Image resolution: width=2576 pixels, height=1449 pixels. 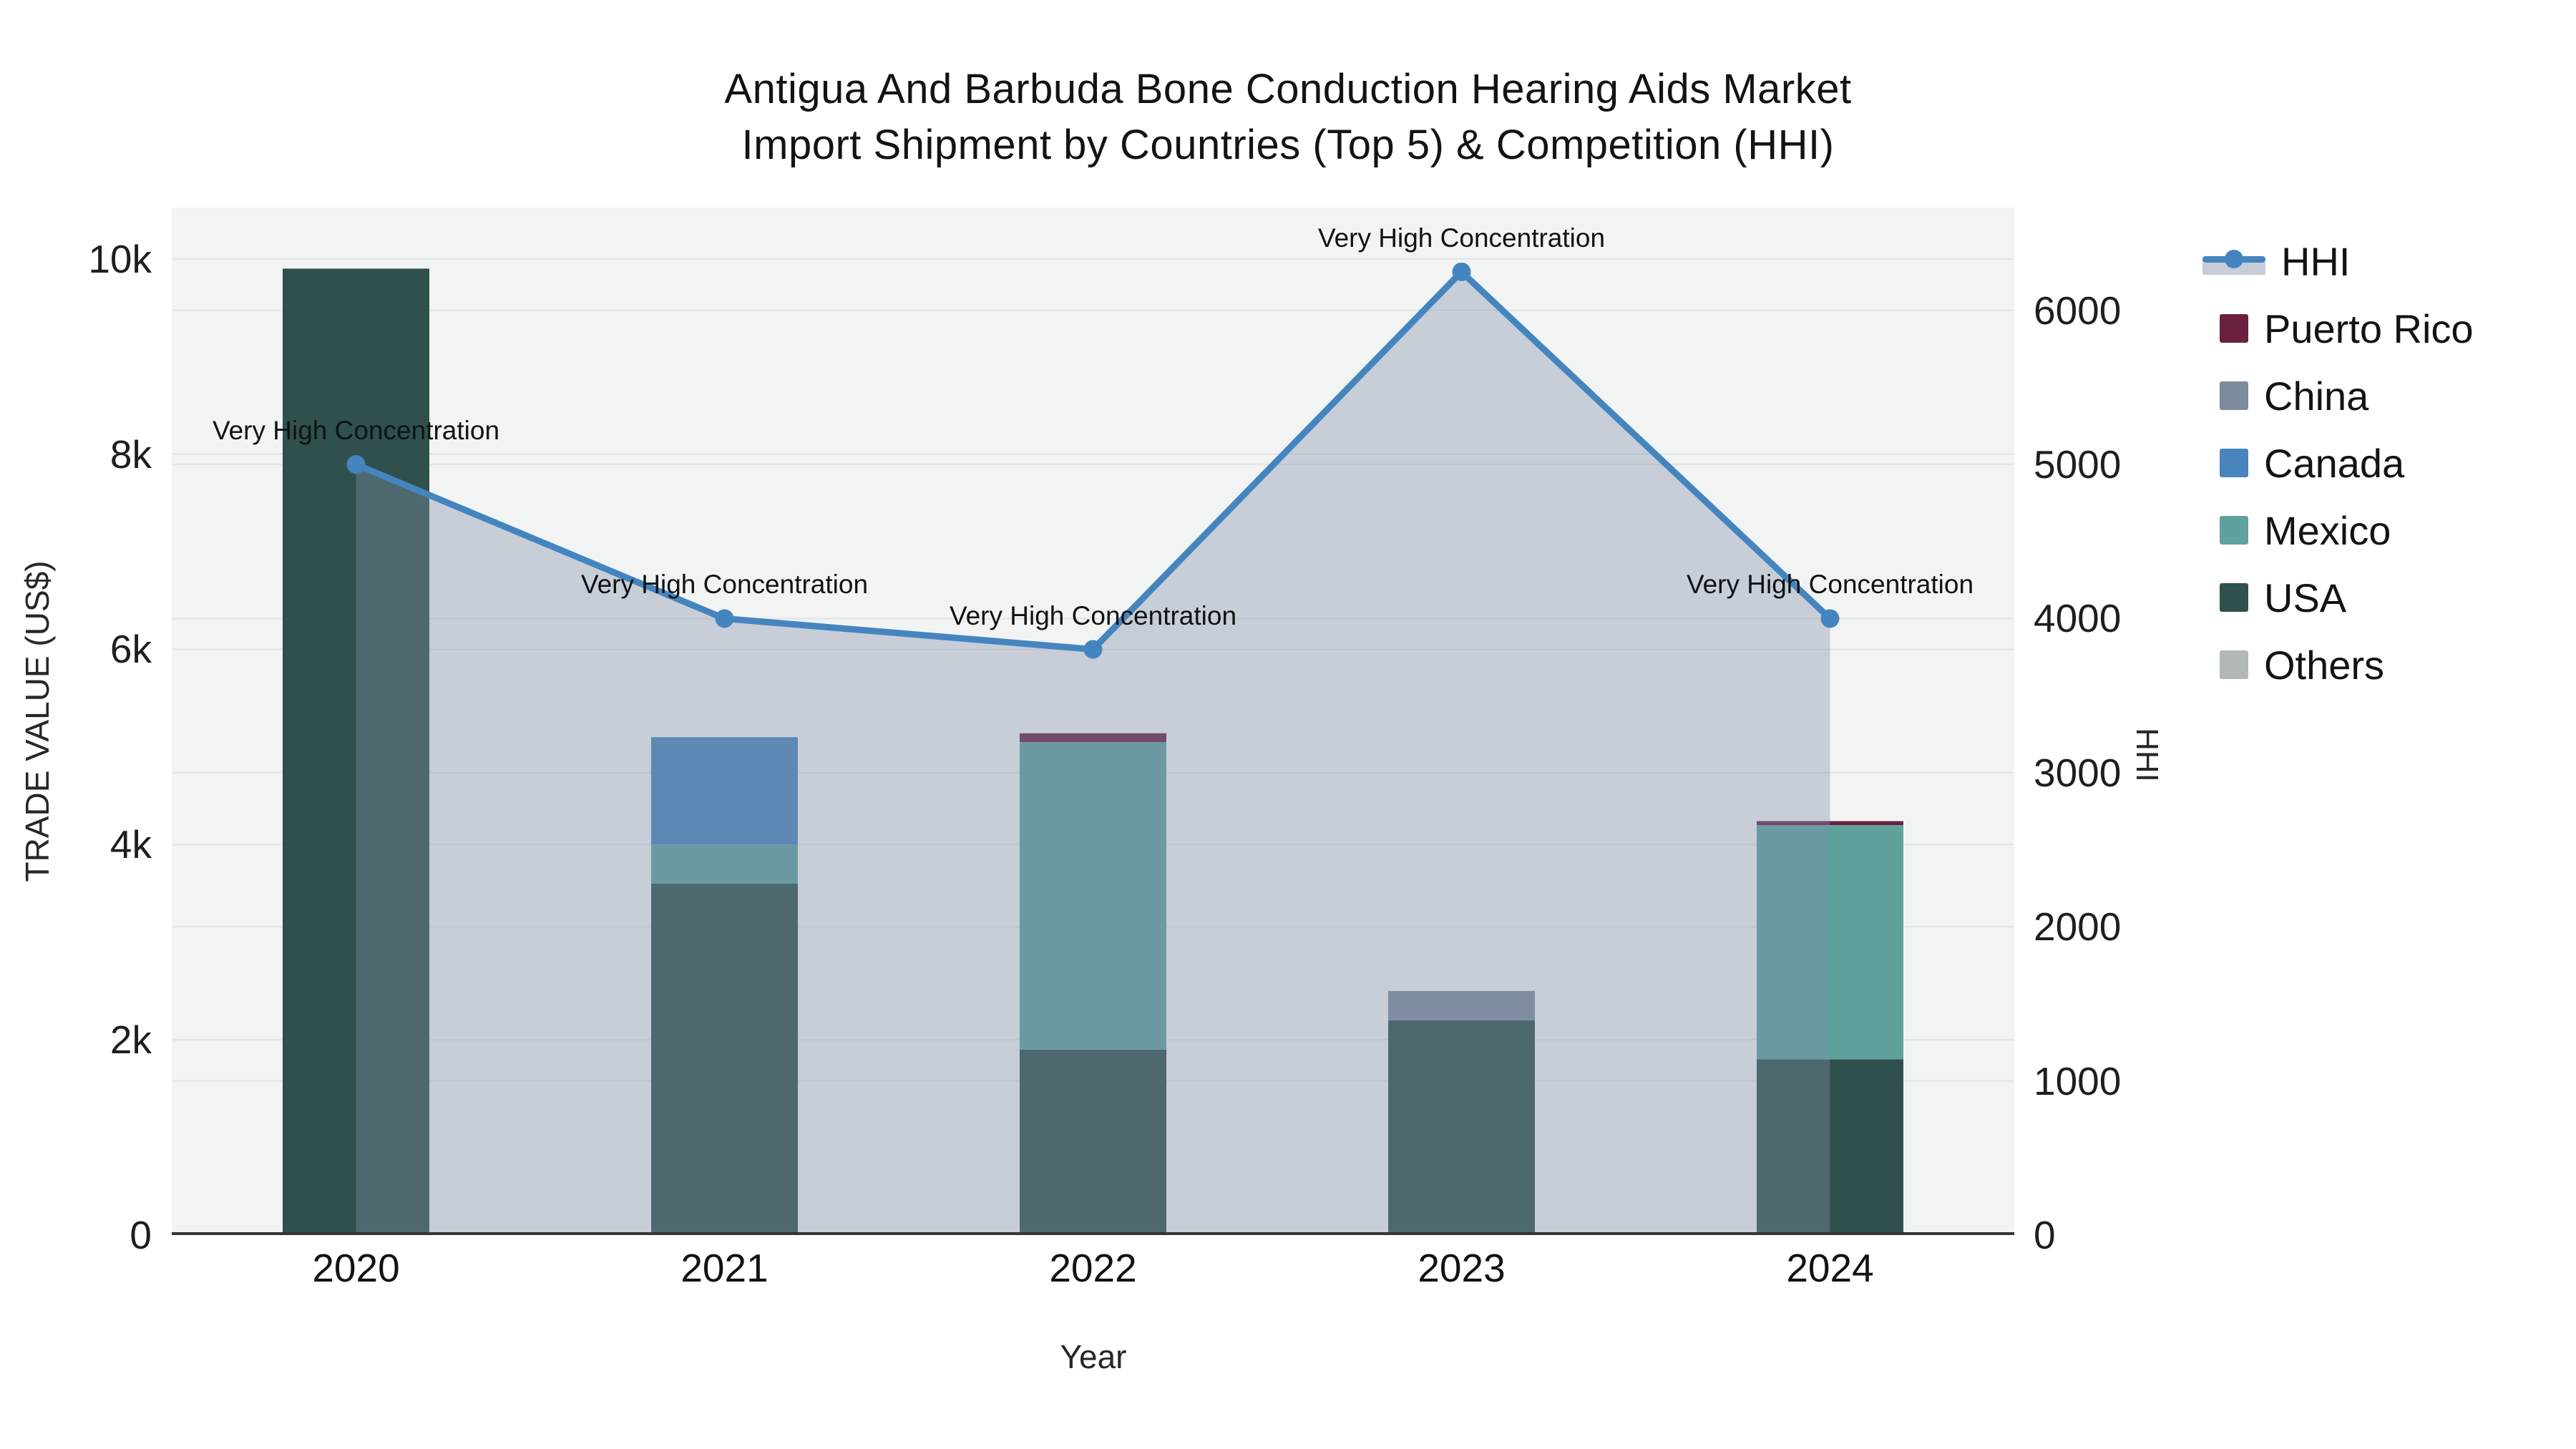 What do you see at coordinates (1093, 615) in the screenshot?
I see `annotation-2022: Very High Concentration` at bounding box center [1093, 615].